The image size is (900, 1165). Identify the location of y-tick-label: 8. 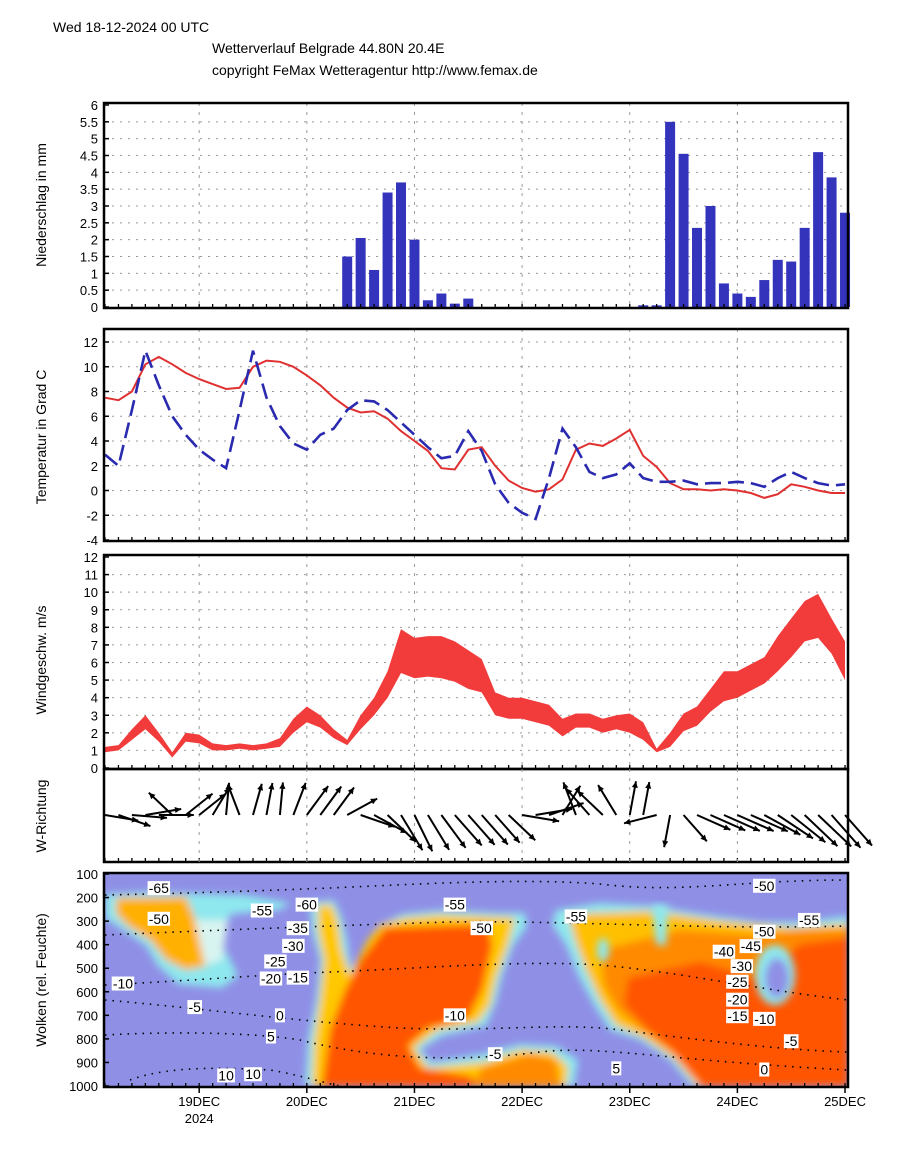
(94, 392).